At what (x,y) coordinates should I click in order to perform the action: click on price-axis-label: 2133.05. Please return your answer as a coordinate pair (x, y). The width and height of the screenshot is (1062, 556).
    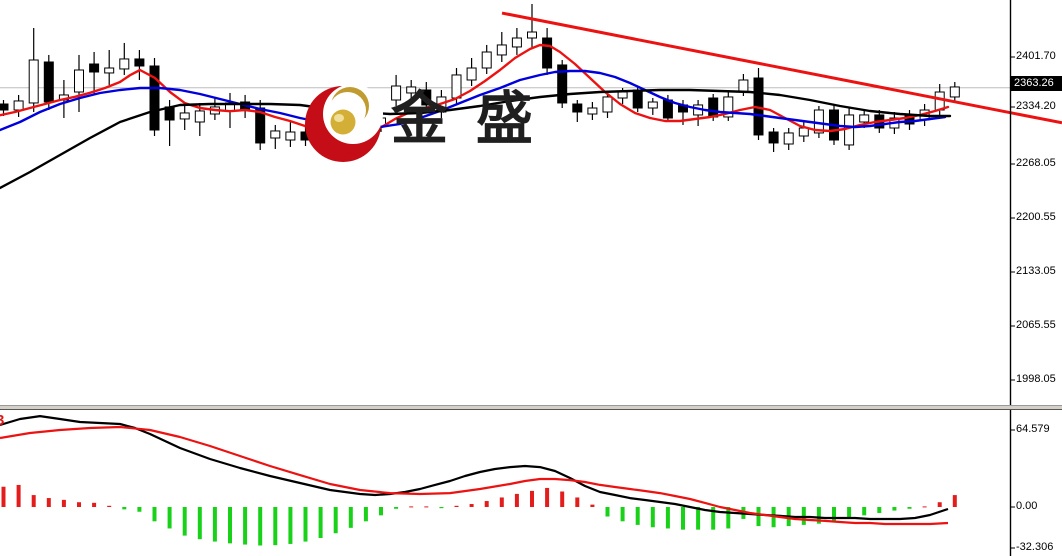
    Looking at the image, I should click on (1036, 271).